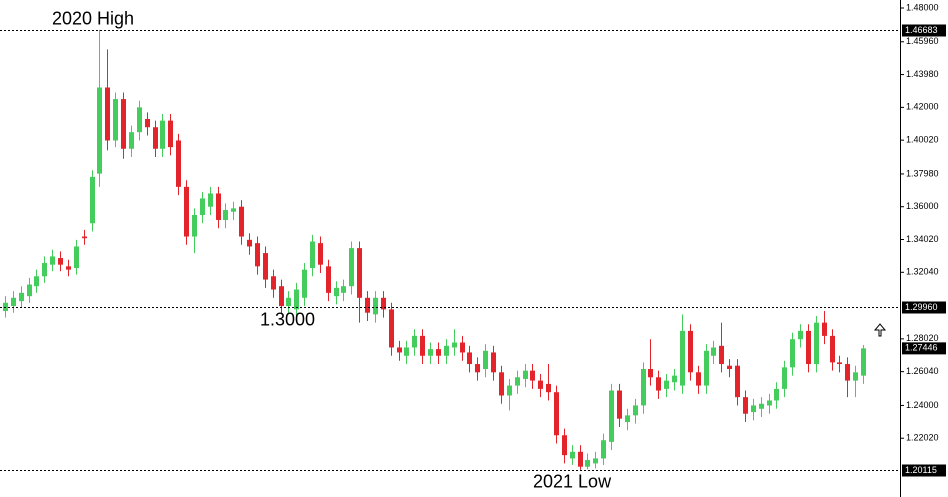 The image size is (948, 497). Describe the element at coordinates (93, 19) in the screenshot. I see `annotation: 2020 High` at that location.